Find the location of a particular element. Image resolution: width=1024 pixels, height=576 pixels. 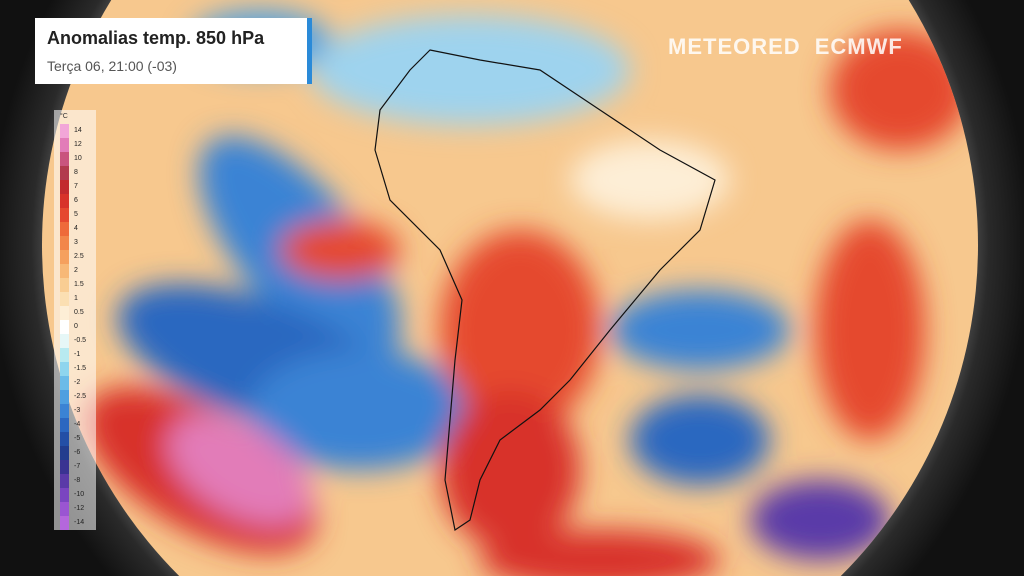

legend-label: -8 is located at coordinates (77, 480).